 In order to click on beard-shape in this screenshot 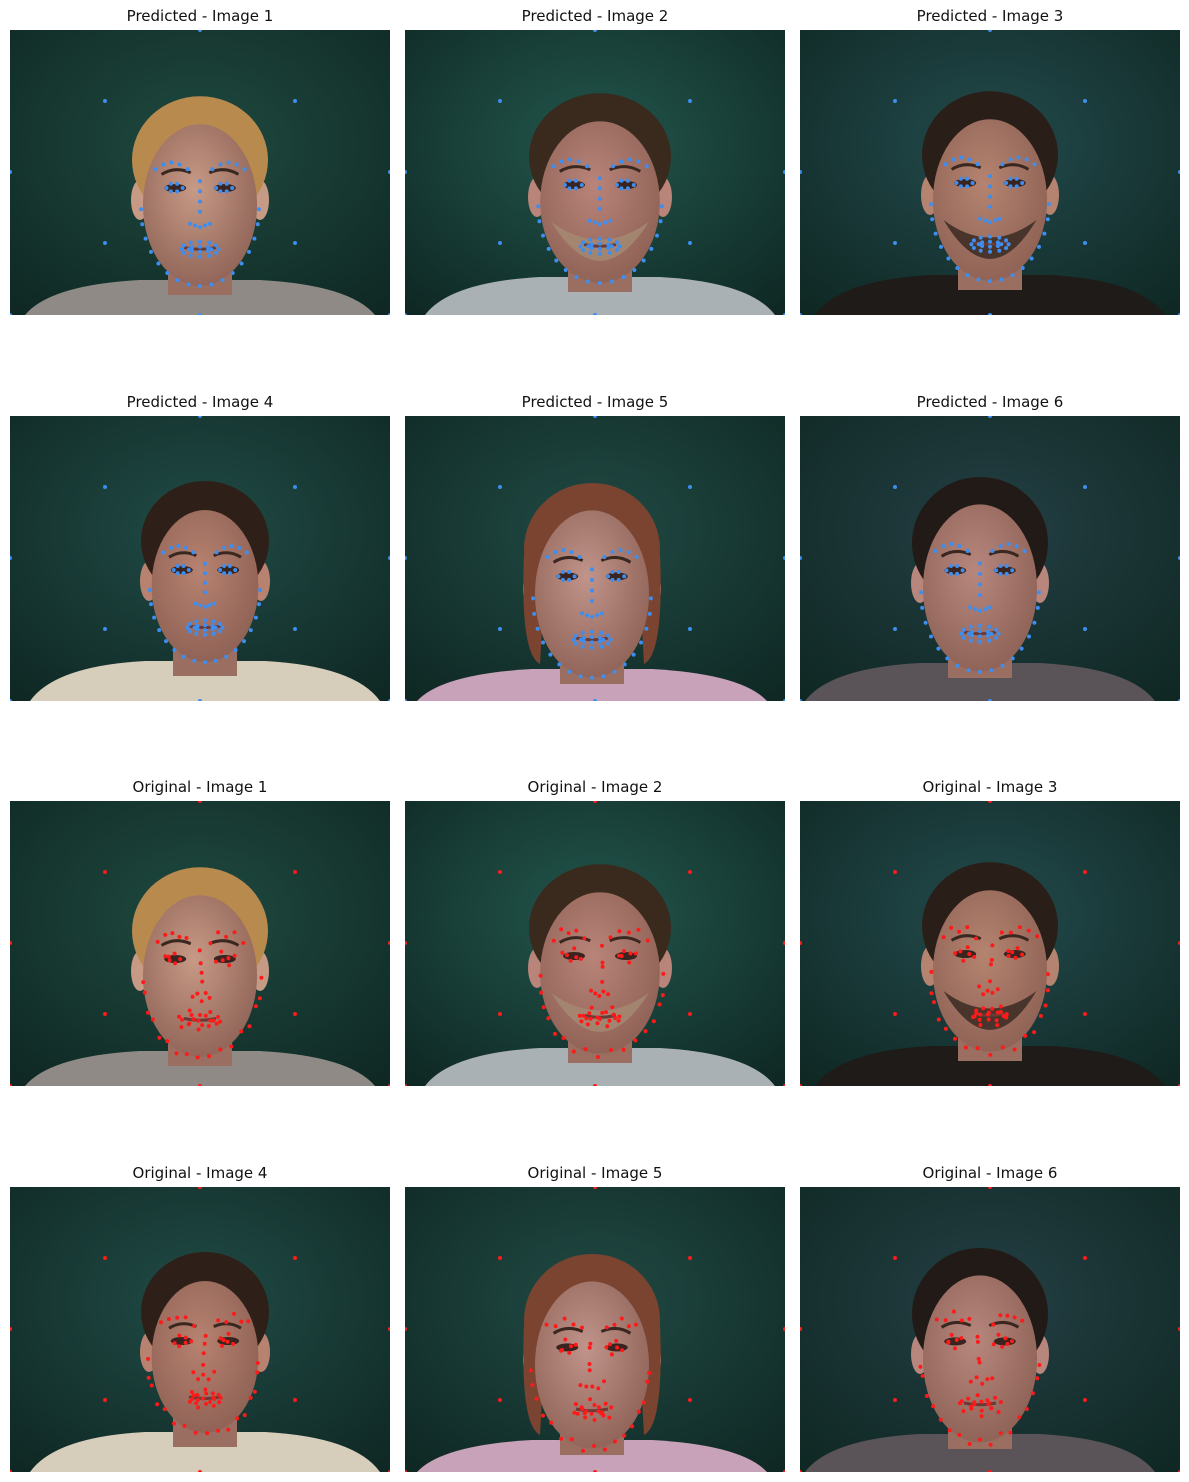, I will do `click(600, 241)`.